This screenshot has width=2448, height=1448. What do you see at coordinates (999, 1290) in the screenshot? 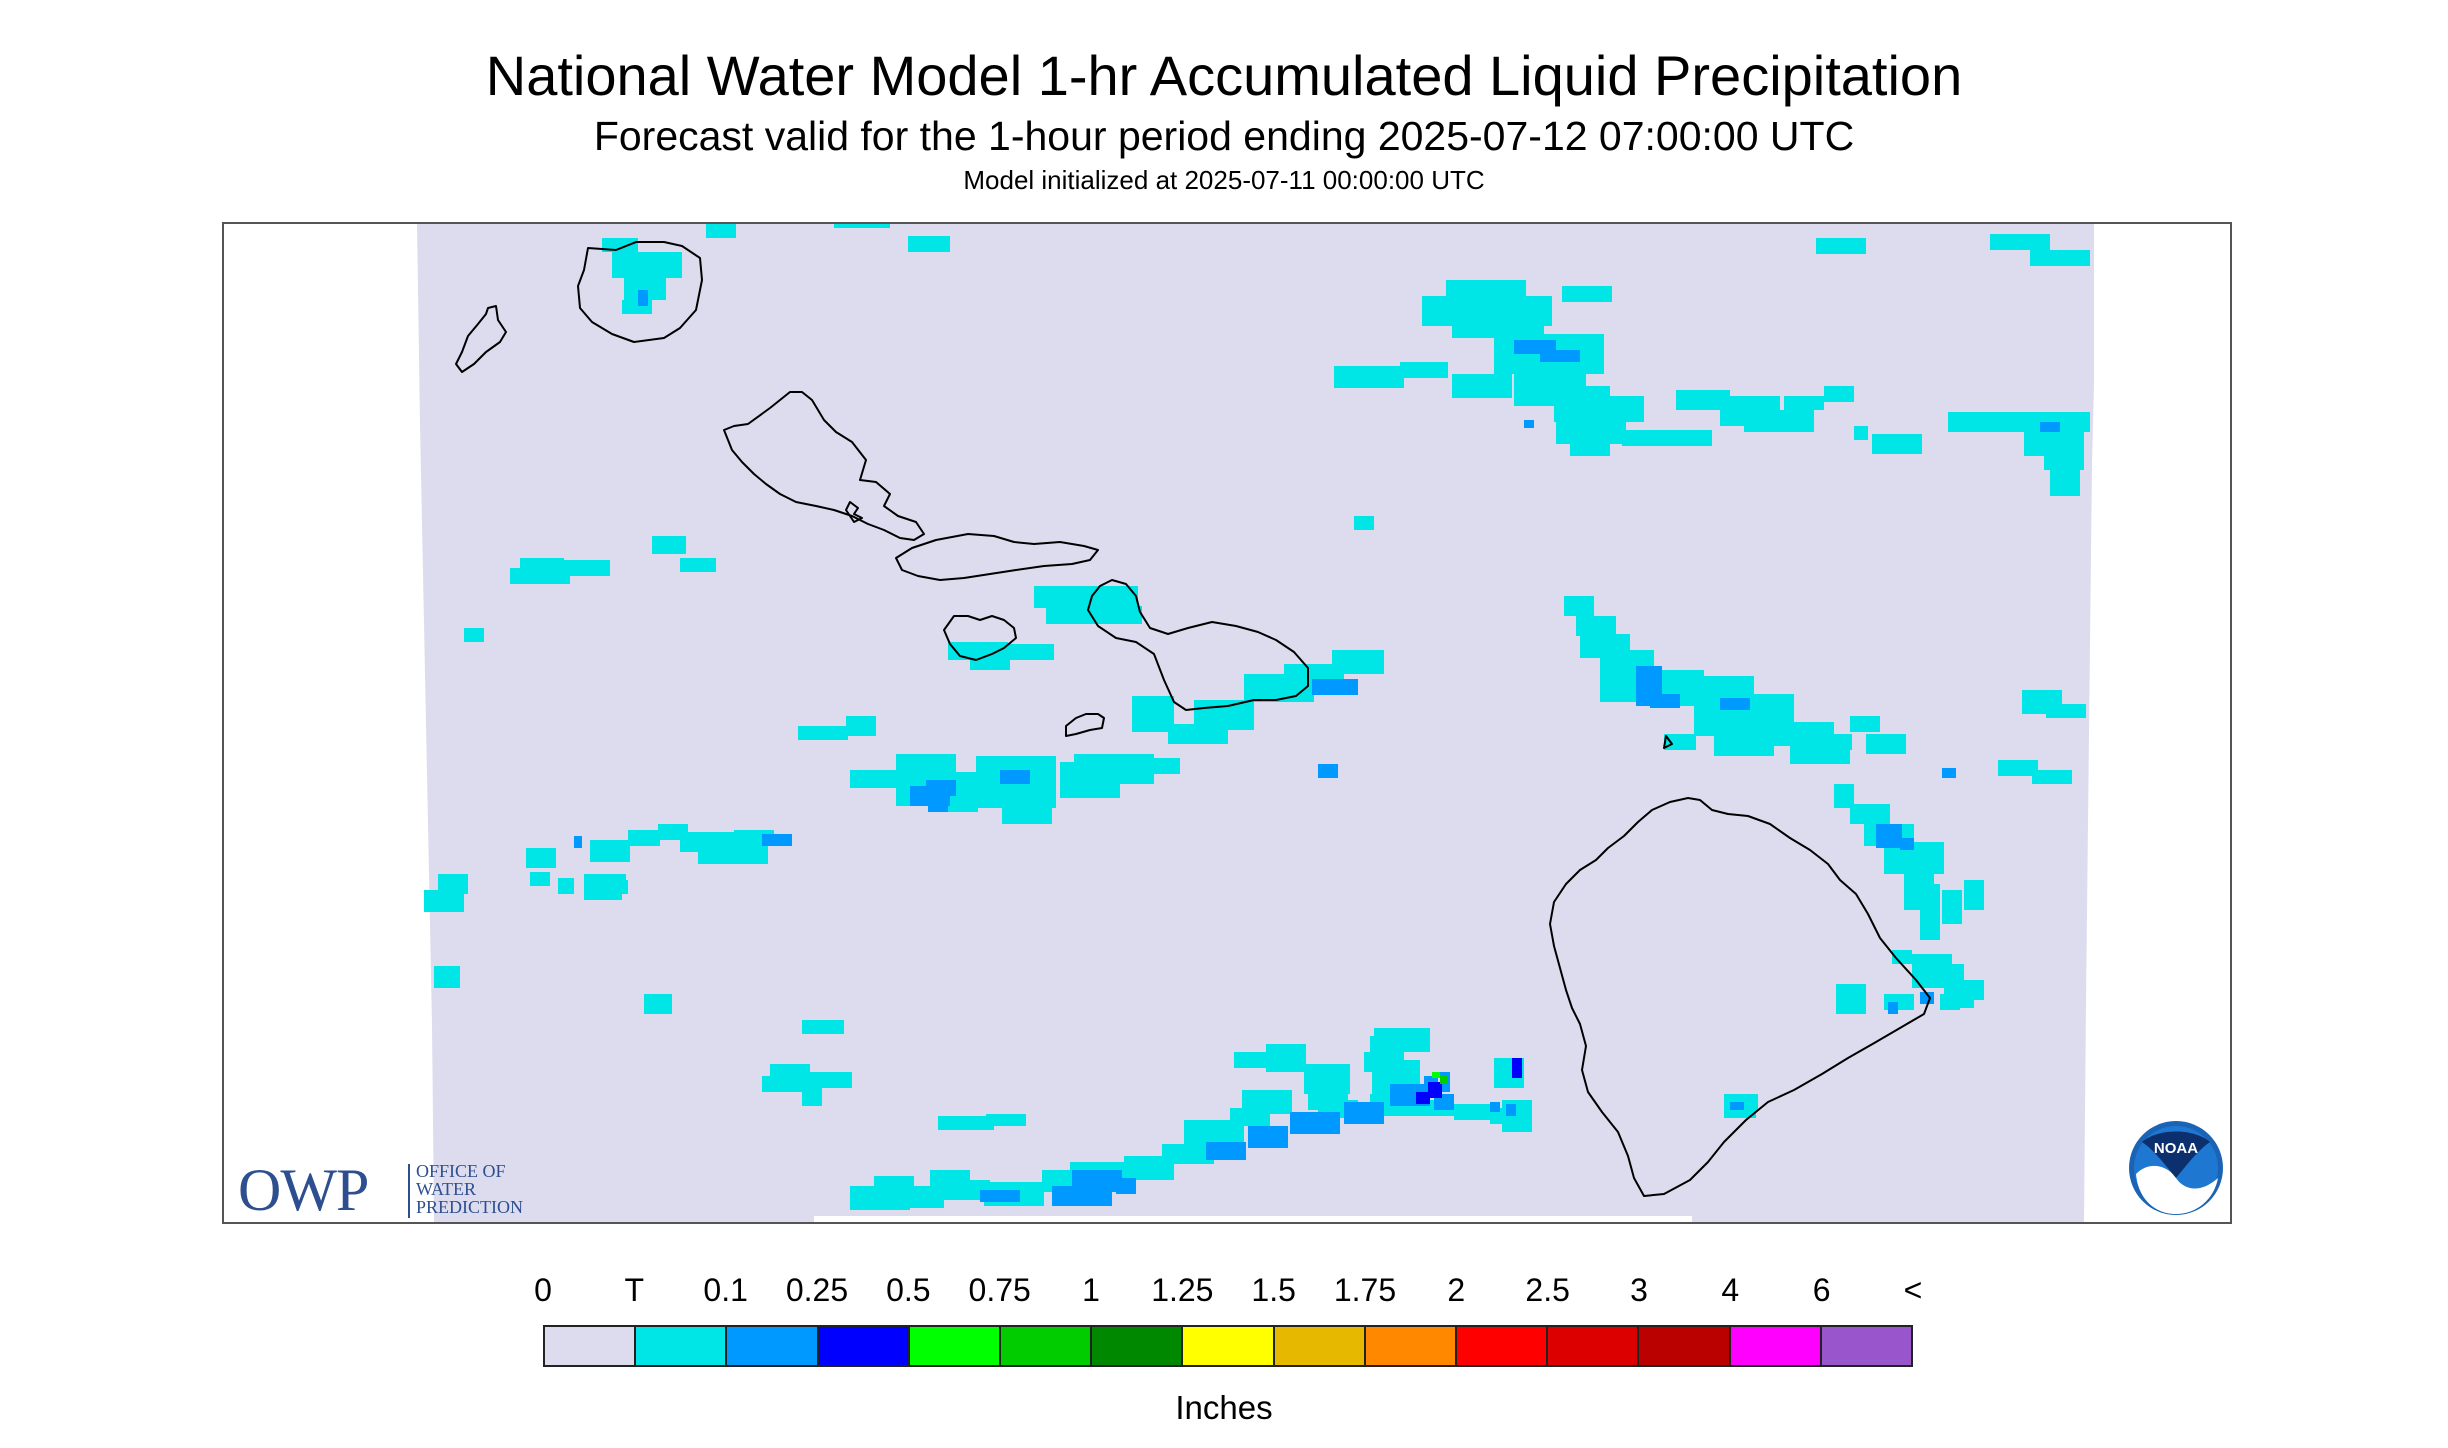
I see `legend-tick-label: 0.75` at bounding box center [999, 1290].